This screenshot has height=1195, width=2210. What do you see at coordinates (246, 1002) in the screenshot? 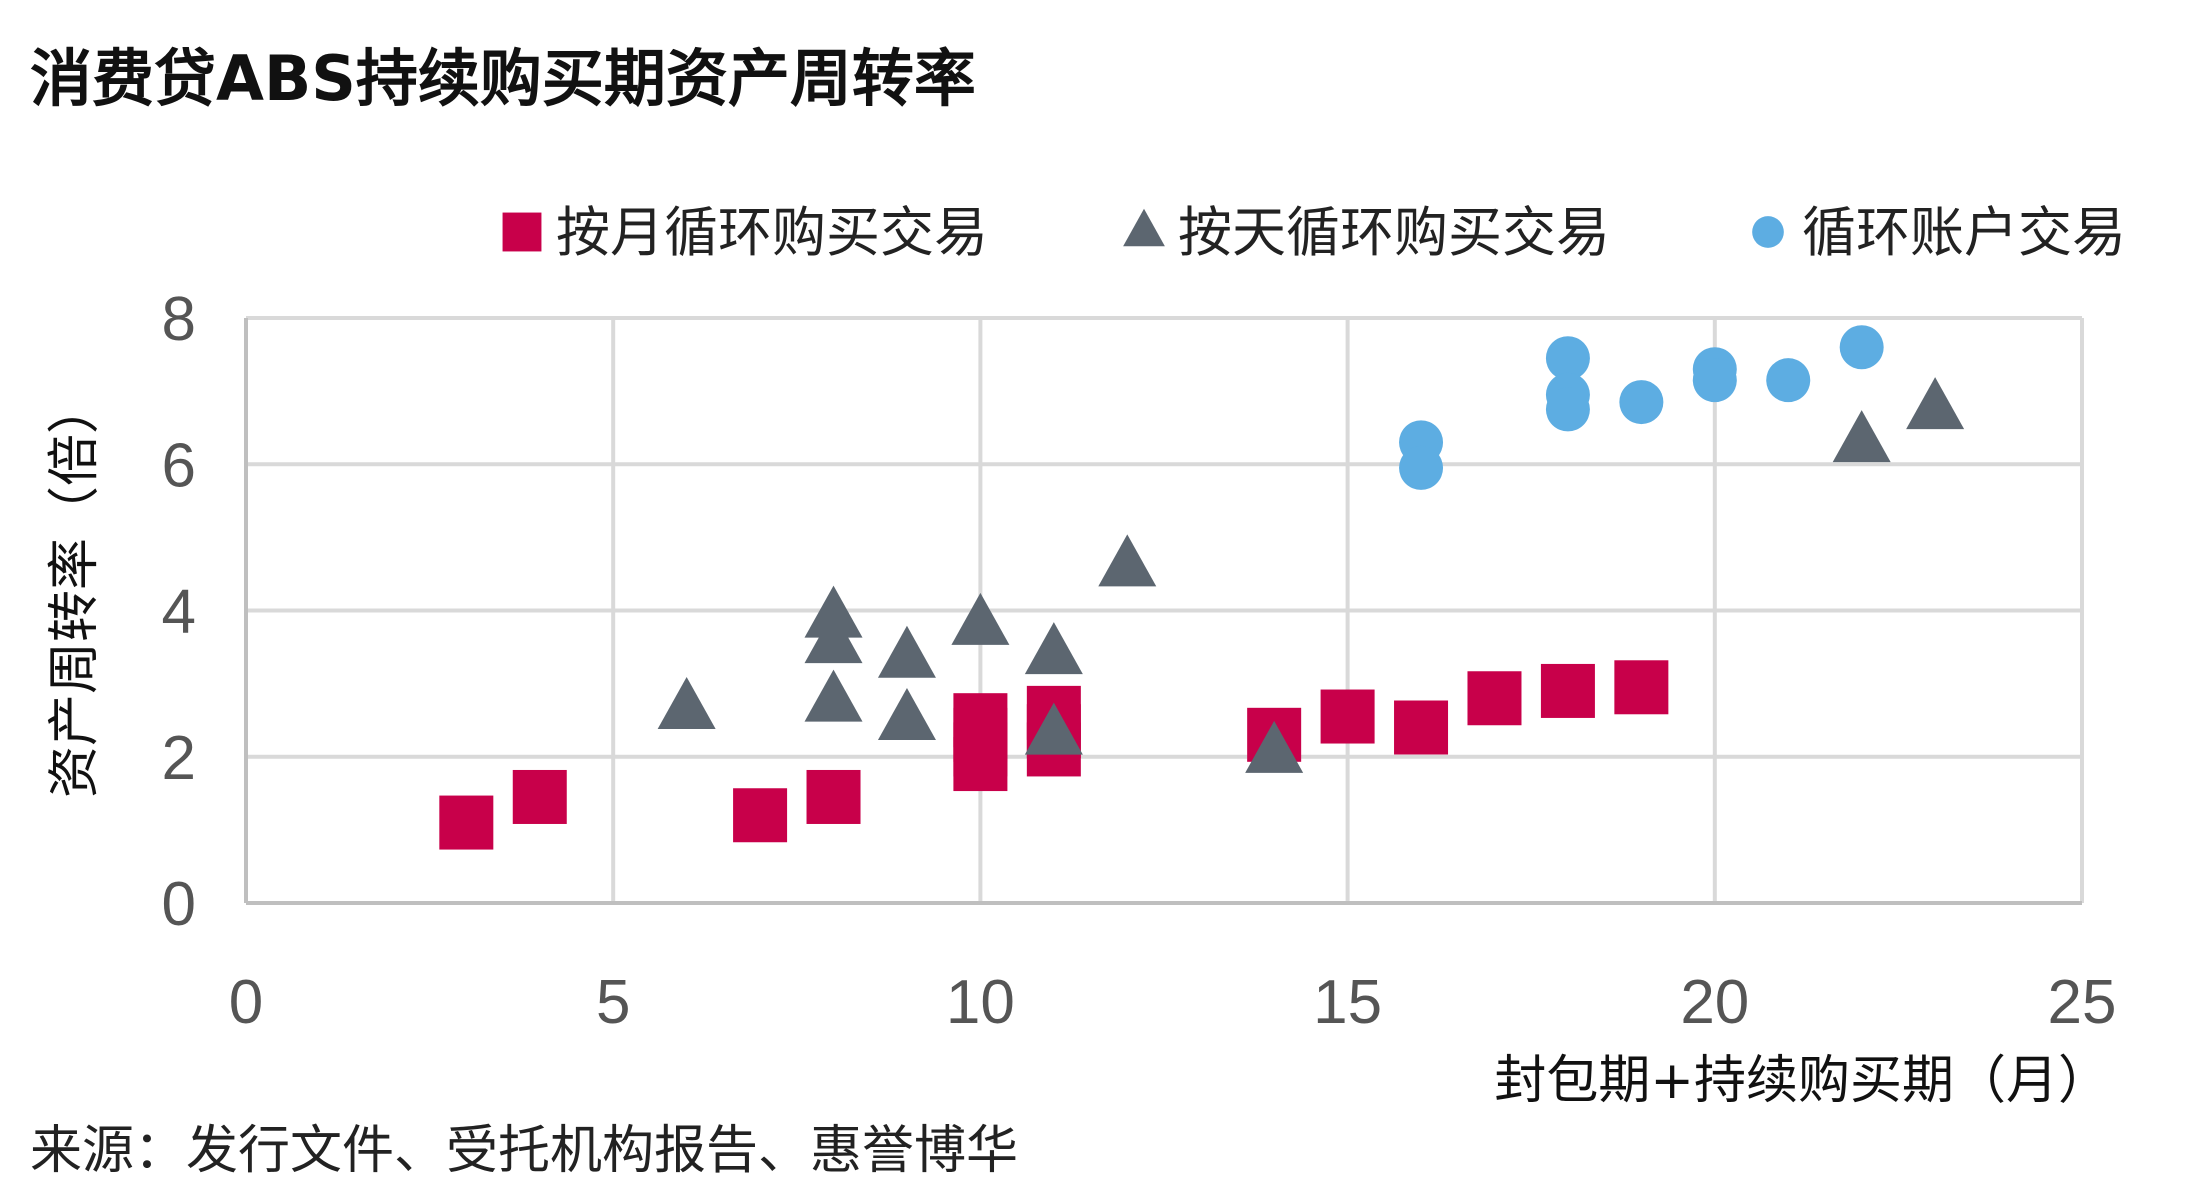
I see `x-tick-label: 0` at bounding box center [246, 1002].